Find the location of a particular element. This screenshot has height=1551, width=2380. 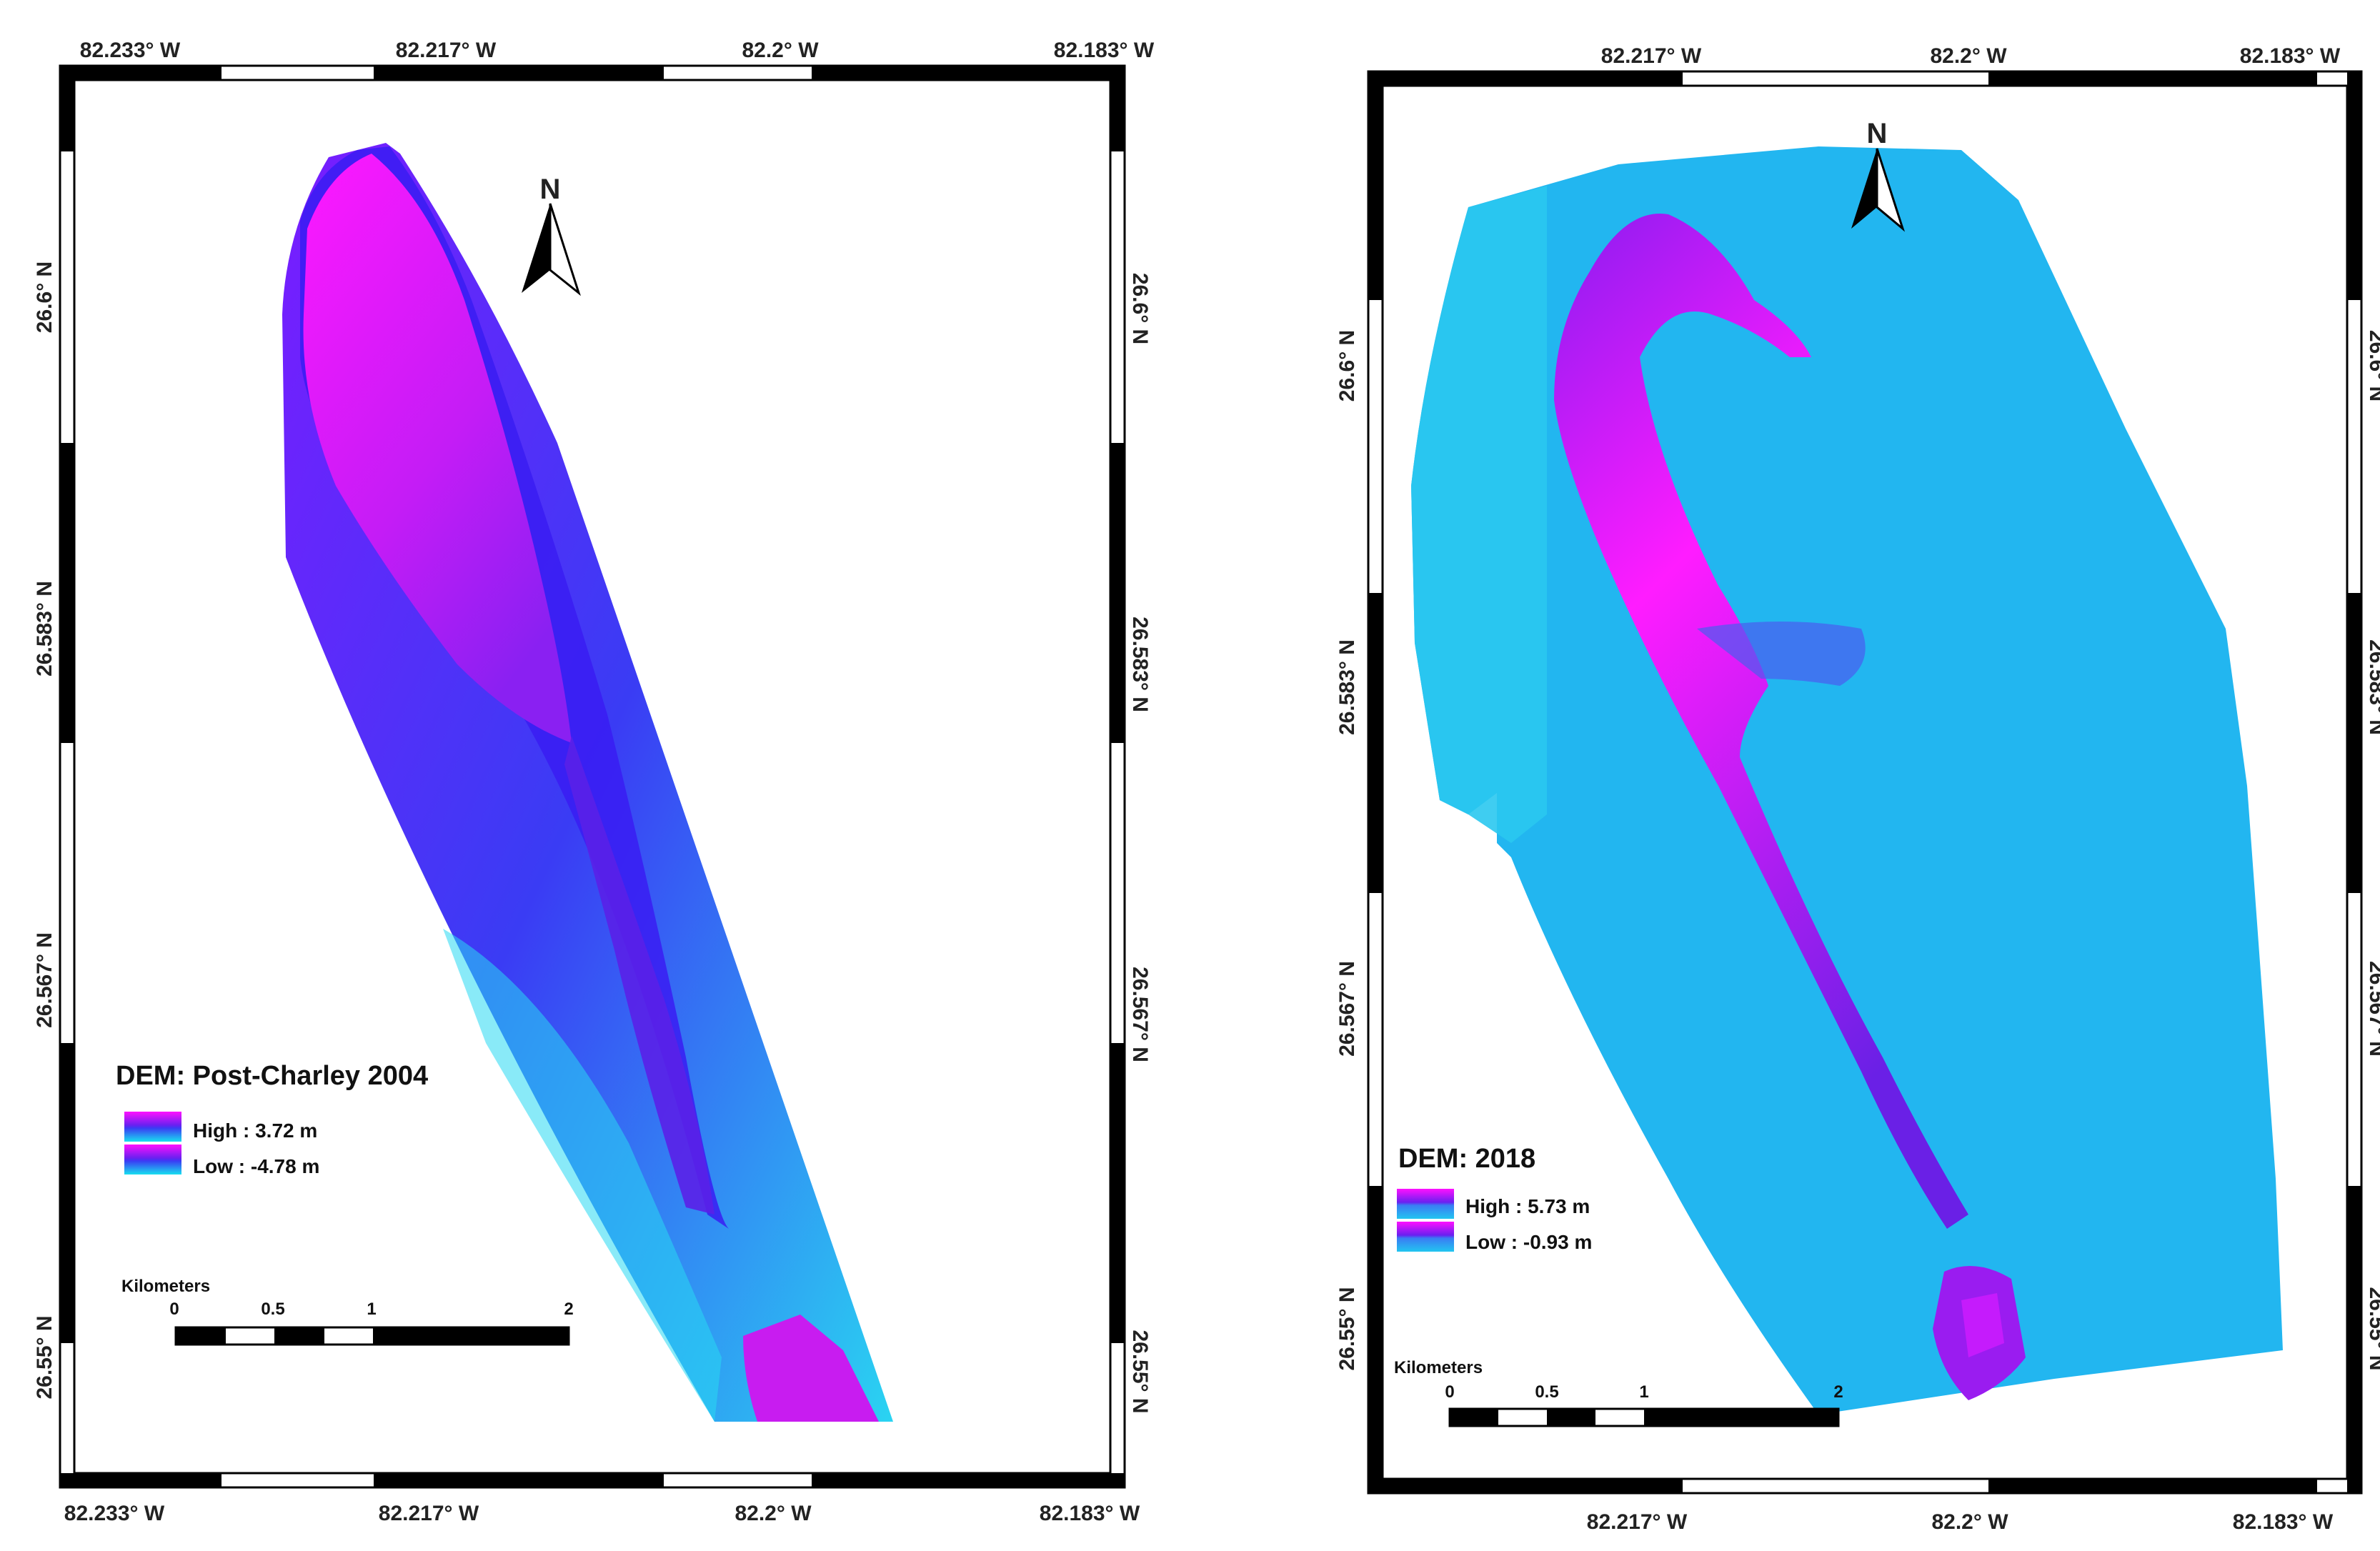

lon-label-top-4: 82.183° W is located at coordinates (1104, 50).